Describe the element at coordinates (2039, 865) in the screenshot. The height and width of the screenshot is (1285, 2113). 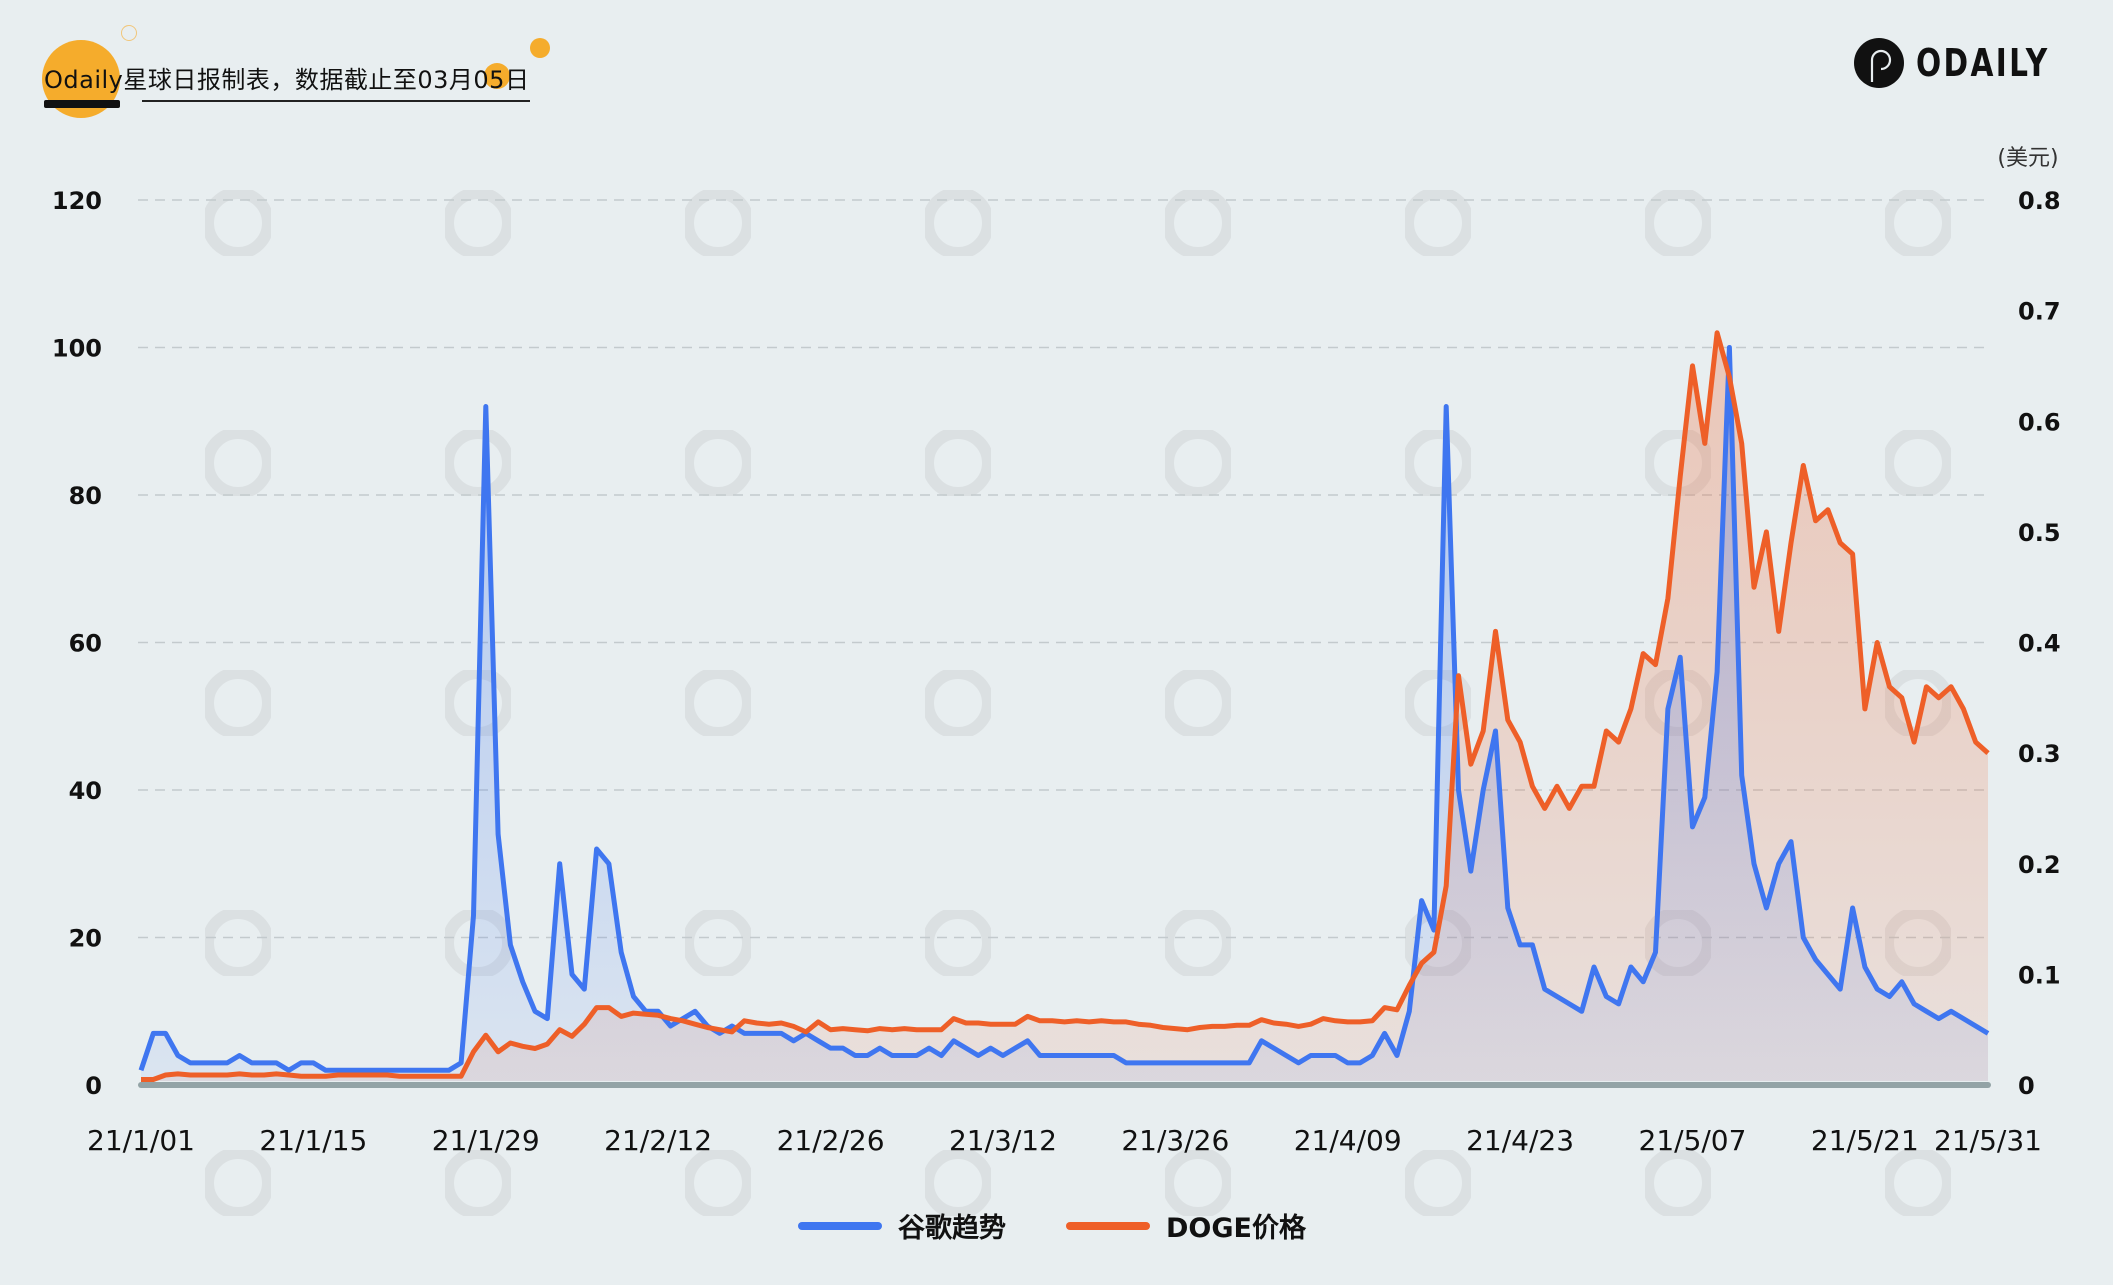
I see `right-tick-label: 0.2` at that location.